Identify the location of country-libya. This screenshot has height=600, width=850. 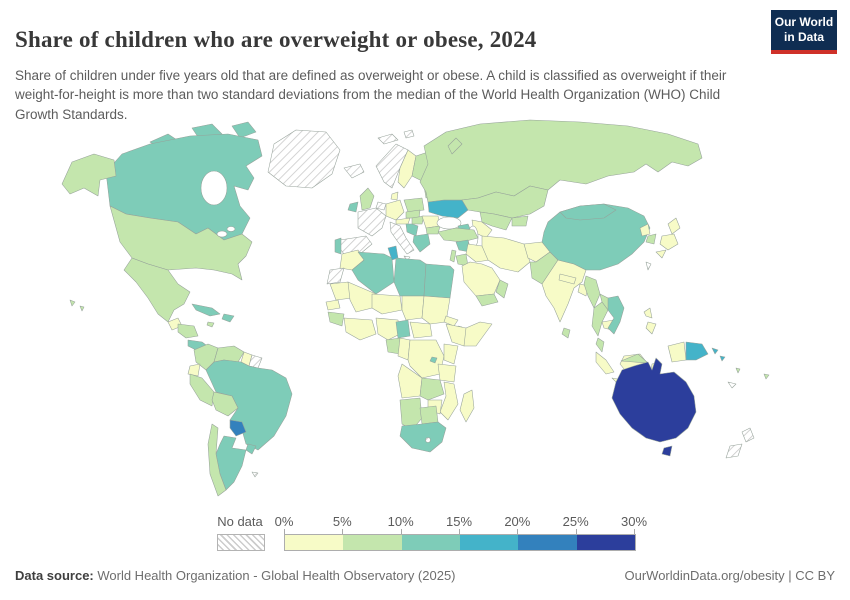
(410, 277).